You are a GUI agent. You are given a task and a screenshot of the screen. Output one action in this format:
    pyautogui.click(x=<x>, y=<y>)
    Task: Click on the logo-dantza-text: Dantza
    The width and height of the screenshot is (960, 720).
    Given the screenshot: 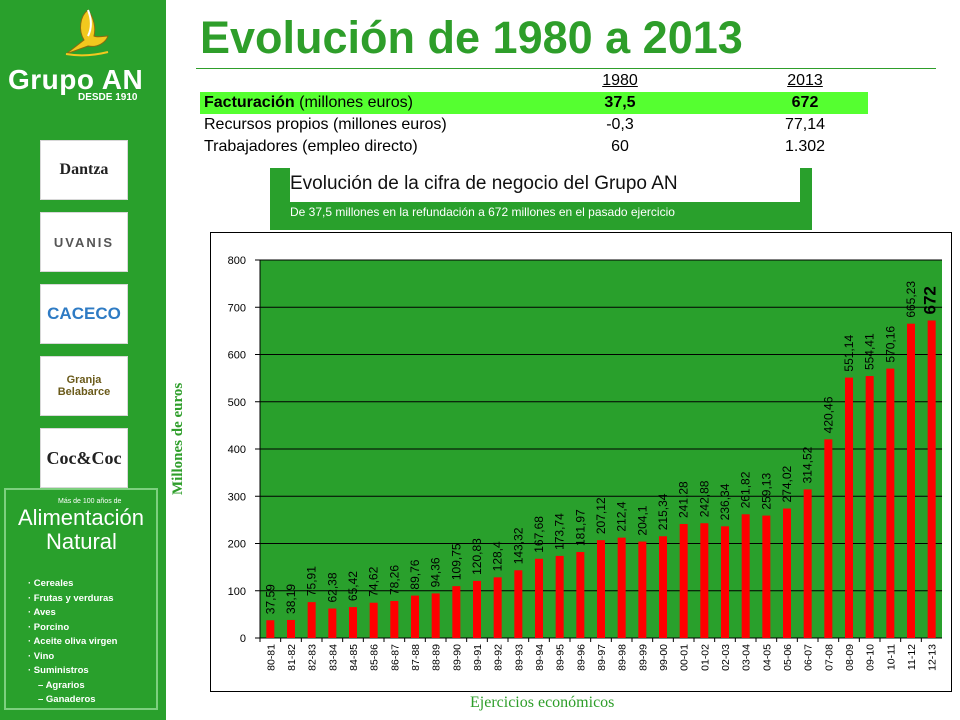 What is the action you would take?
    pyautogui.click(x=84, y=169)
    